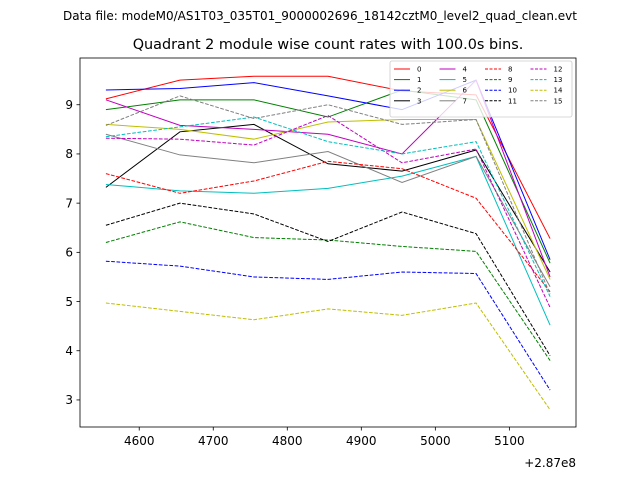 This screenshot has height=480, width=640. I want to click on legend-label-2: 2, so click(419, 91).